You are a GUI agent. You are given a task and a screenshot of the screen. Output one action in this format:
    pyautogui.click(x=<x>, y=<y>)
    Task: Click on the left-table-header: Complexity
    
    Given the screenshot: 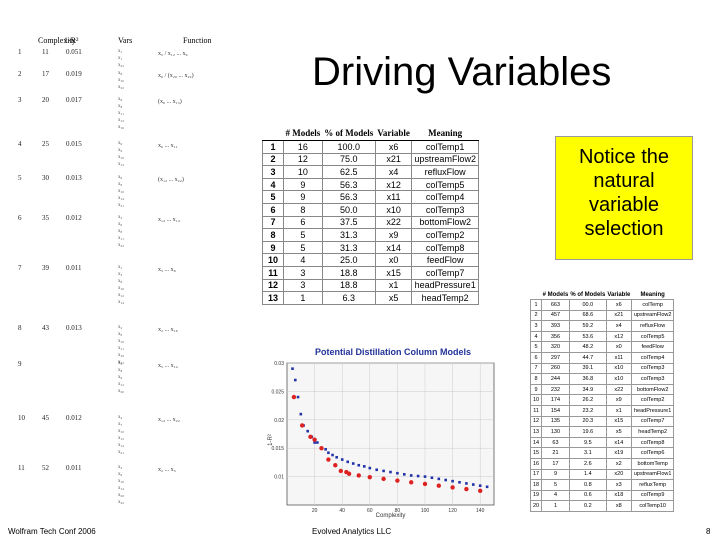 What is the action you would take?
    pyautogui.click(x=57, y=40)
    